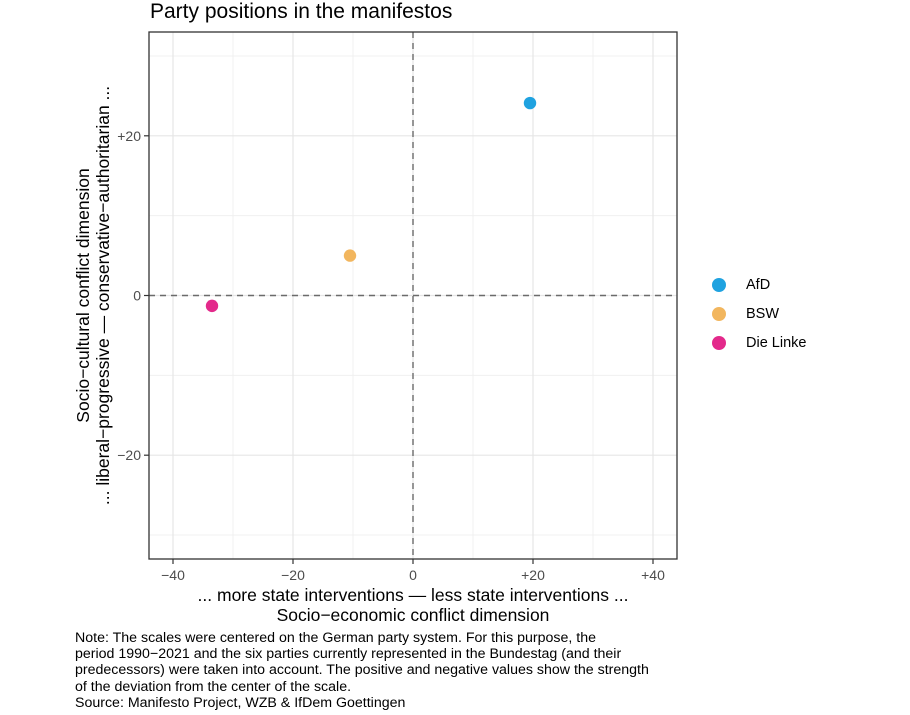 Image resolution: width=910 pixels, height=715 pixels. I want to click on legend-item-die-linke: Die Linke, so click(757, 342).